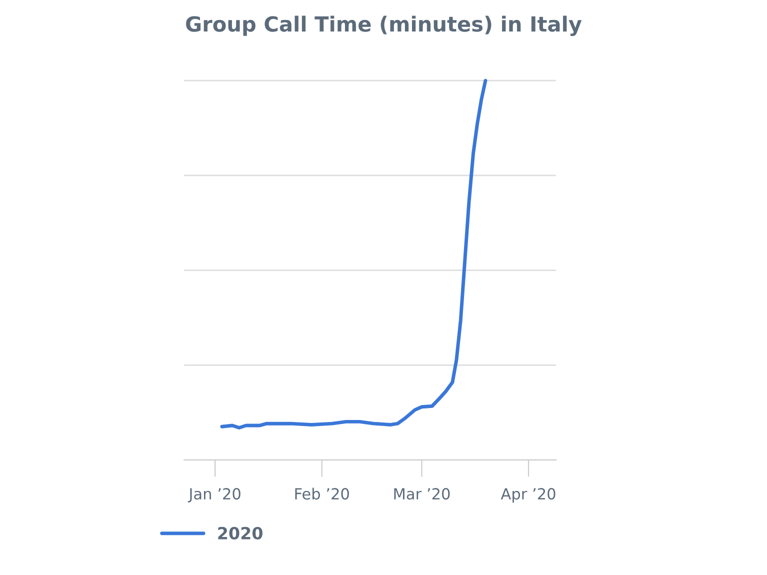  What do you see at coordinates (240, 533) in the screenshot?
I see `legend-label: 2020` at bounding box center [240, 533].